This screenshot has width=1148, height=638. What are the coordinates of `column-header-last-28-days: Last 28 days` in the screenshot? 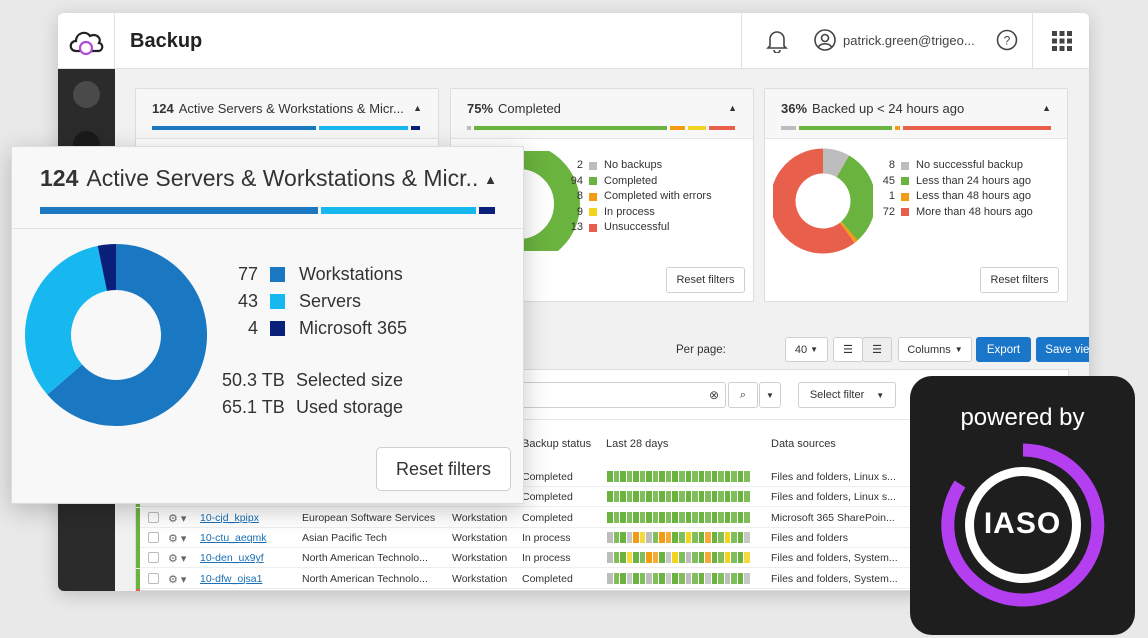 It's located at (637, 444).